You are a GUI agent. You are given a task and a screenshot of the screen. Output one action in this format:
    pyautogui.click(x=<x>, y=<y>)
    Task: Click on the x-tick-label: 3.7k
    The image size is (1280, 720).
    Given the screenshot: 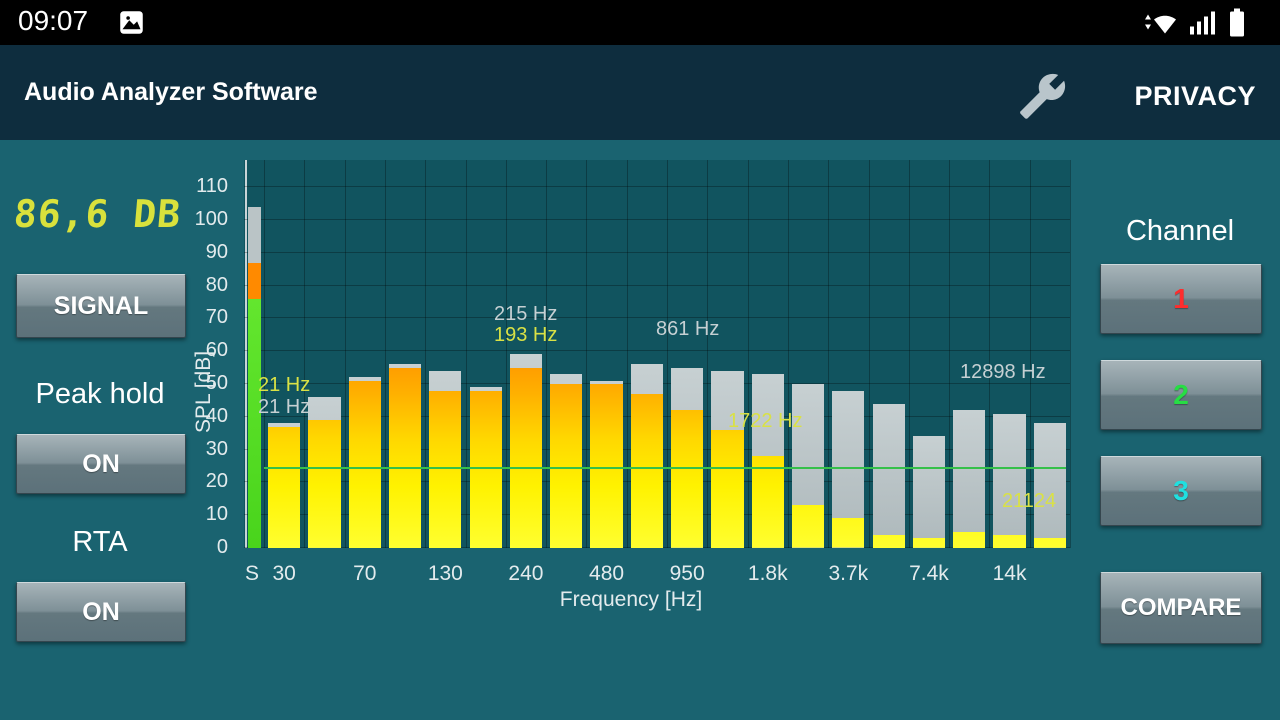 What is the action you would take?
    pyautogui.click(x=848, y=573)
    